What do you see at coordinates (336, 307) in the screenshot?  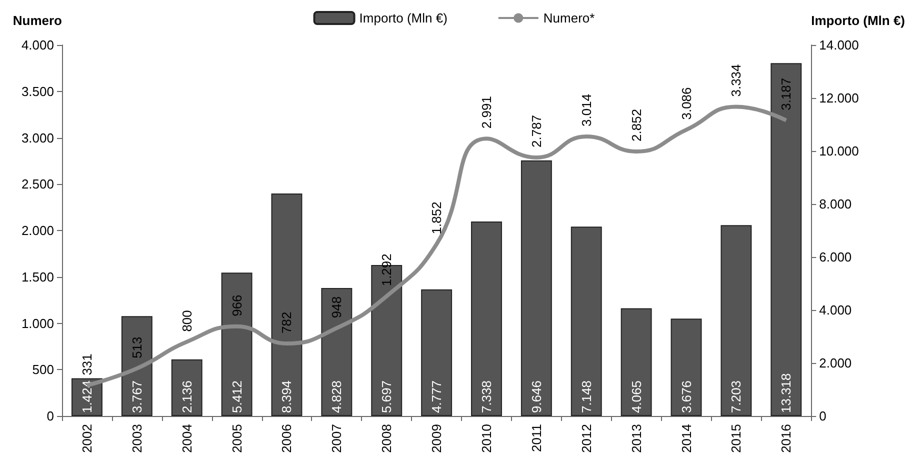 I see `data-label: 948` at bounding box center [336, 307].